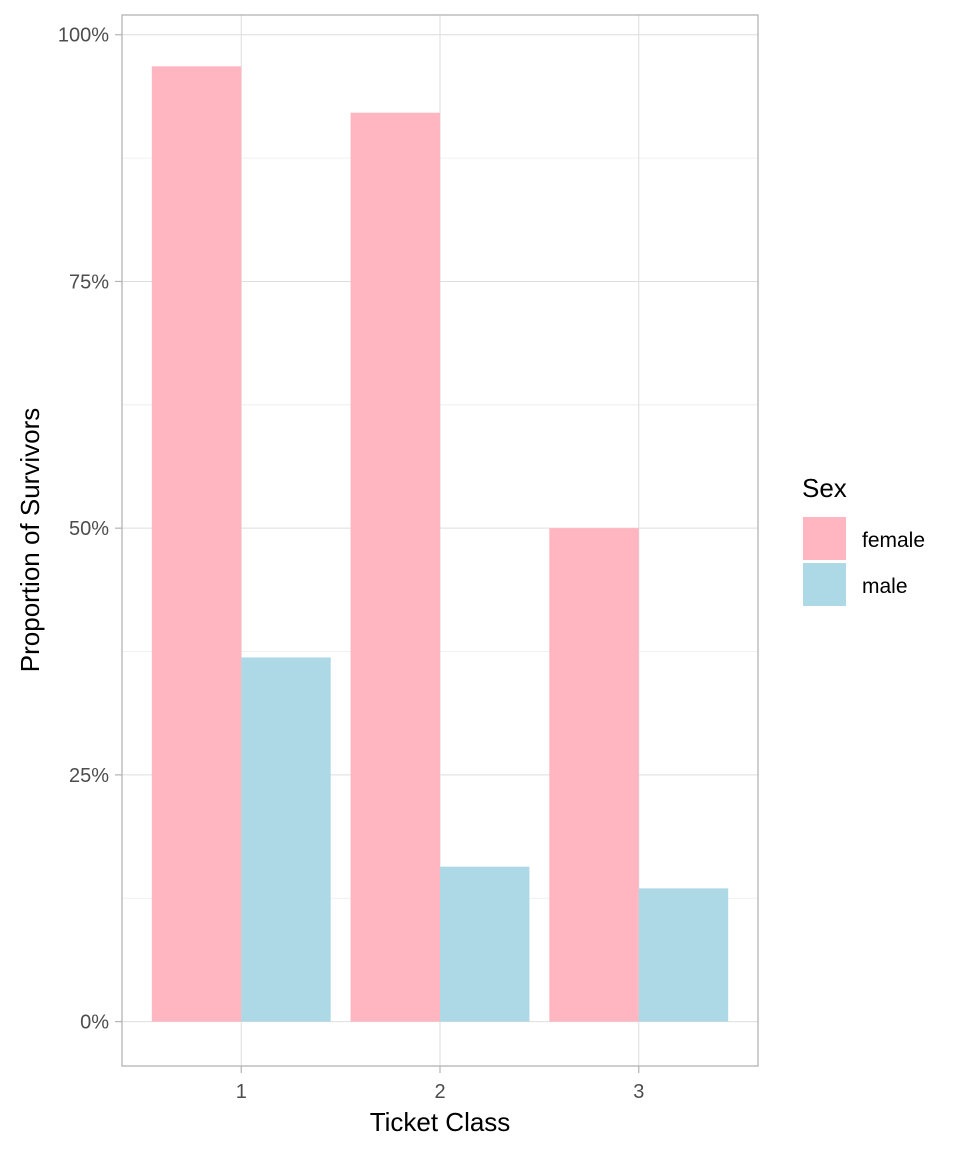 This screenshot has width=960, height=1152. What do you see at coordinates (89, 282) in the screenshot?
I see `y-tick-label: 75%` at bounding box center [89, 282].